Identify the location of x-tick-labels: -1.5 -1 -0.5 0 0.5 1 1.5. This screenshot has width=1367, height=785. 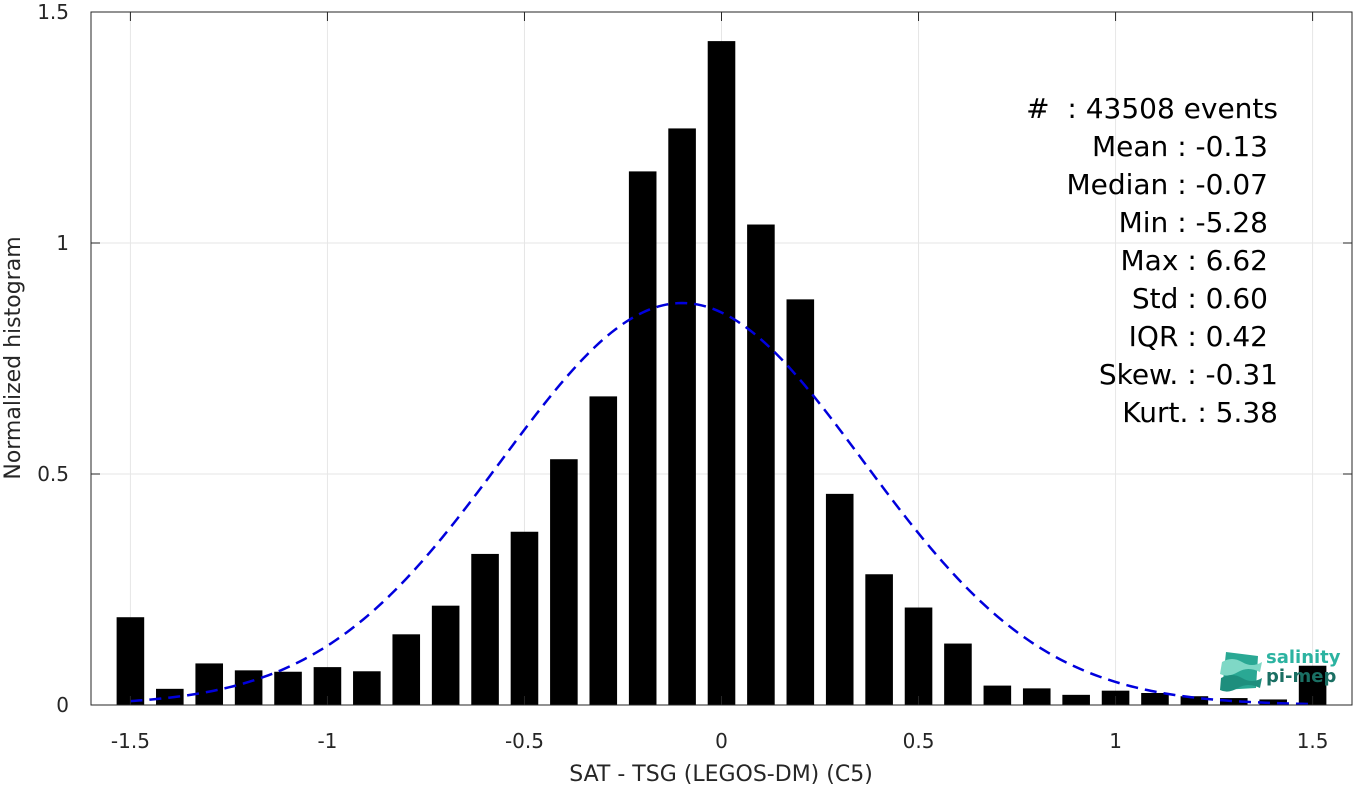
(720, 741).